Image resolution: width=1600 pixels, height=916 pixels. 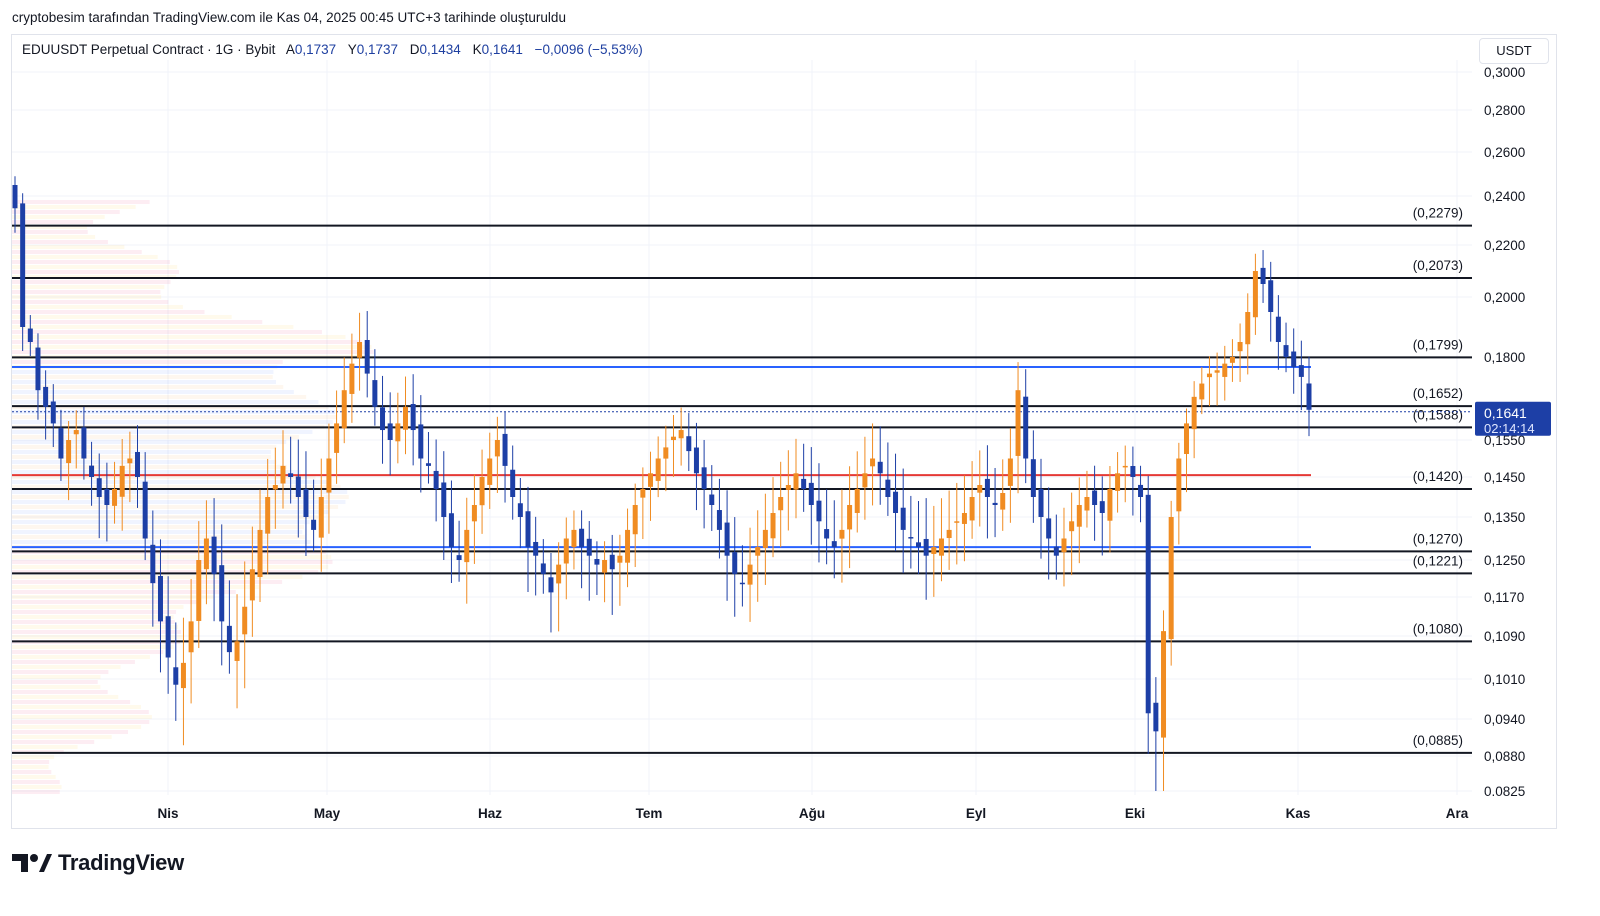 What do you see at coordinates (377, 49) in the screenshot?
I see `high-value: 0,1737` at bounding box center [377, 49].